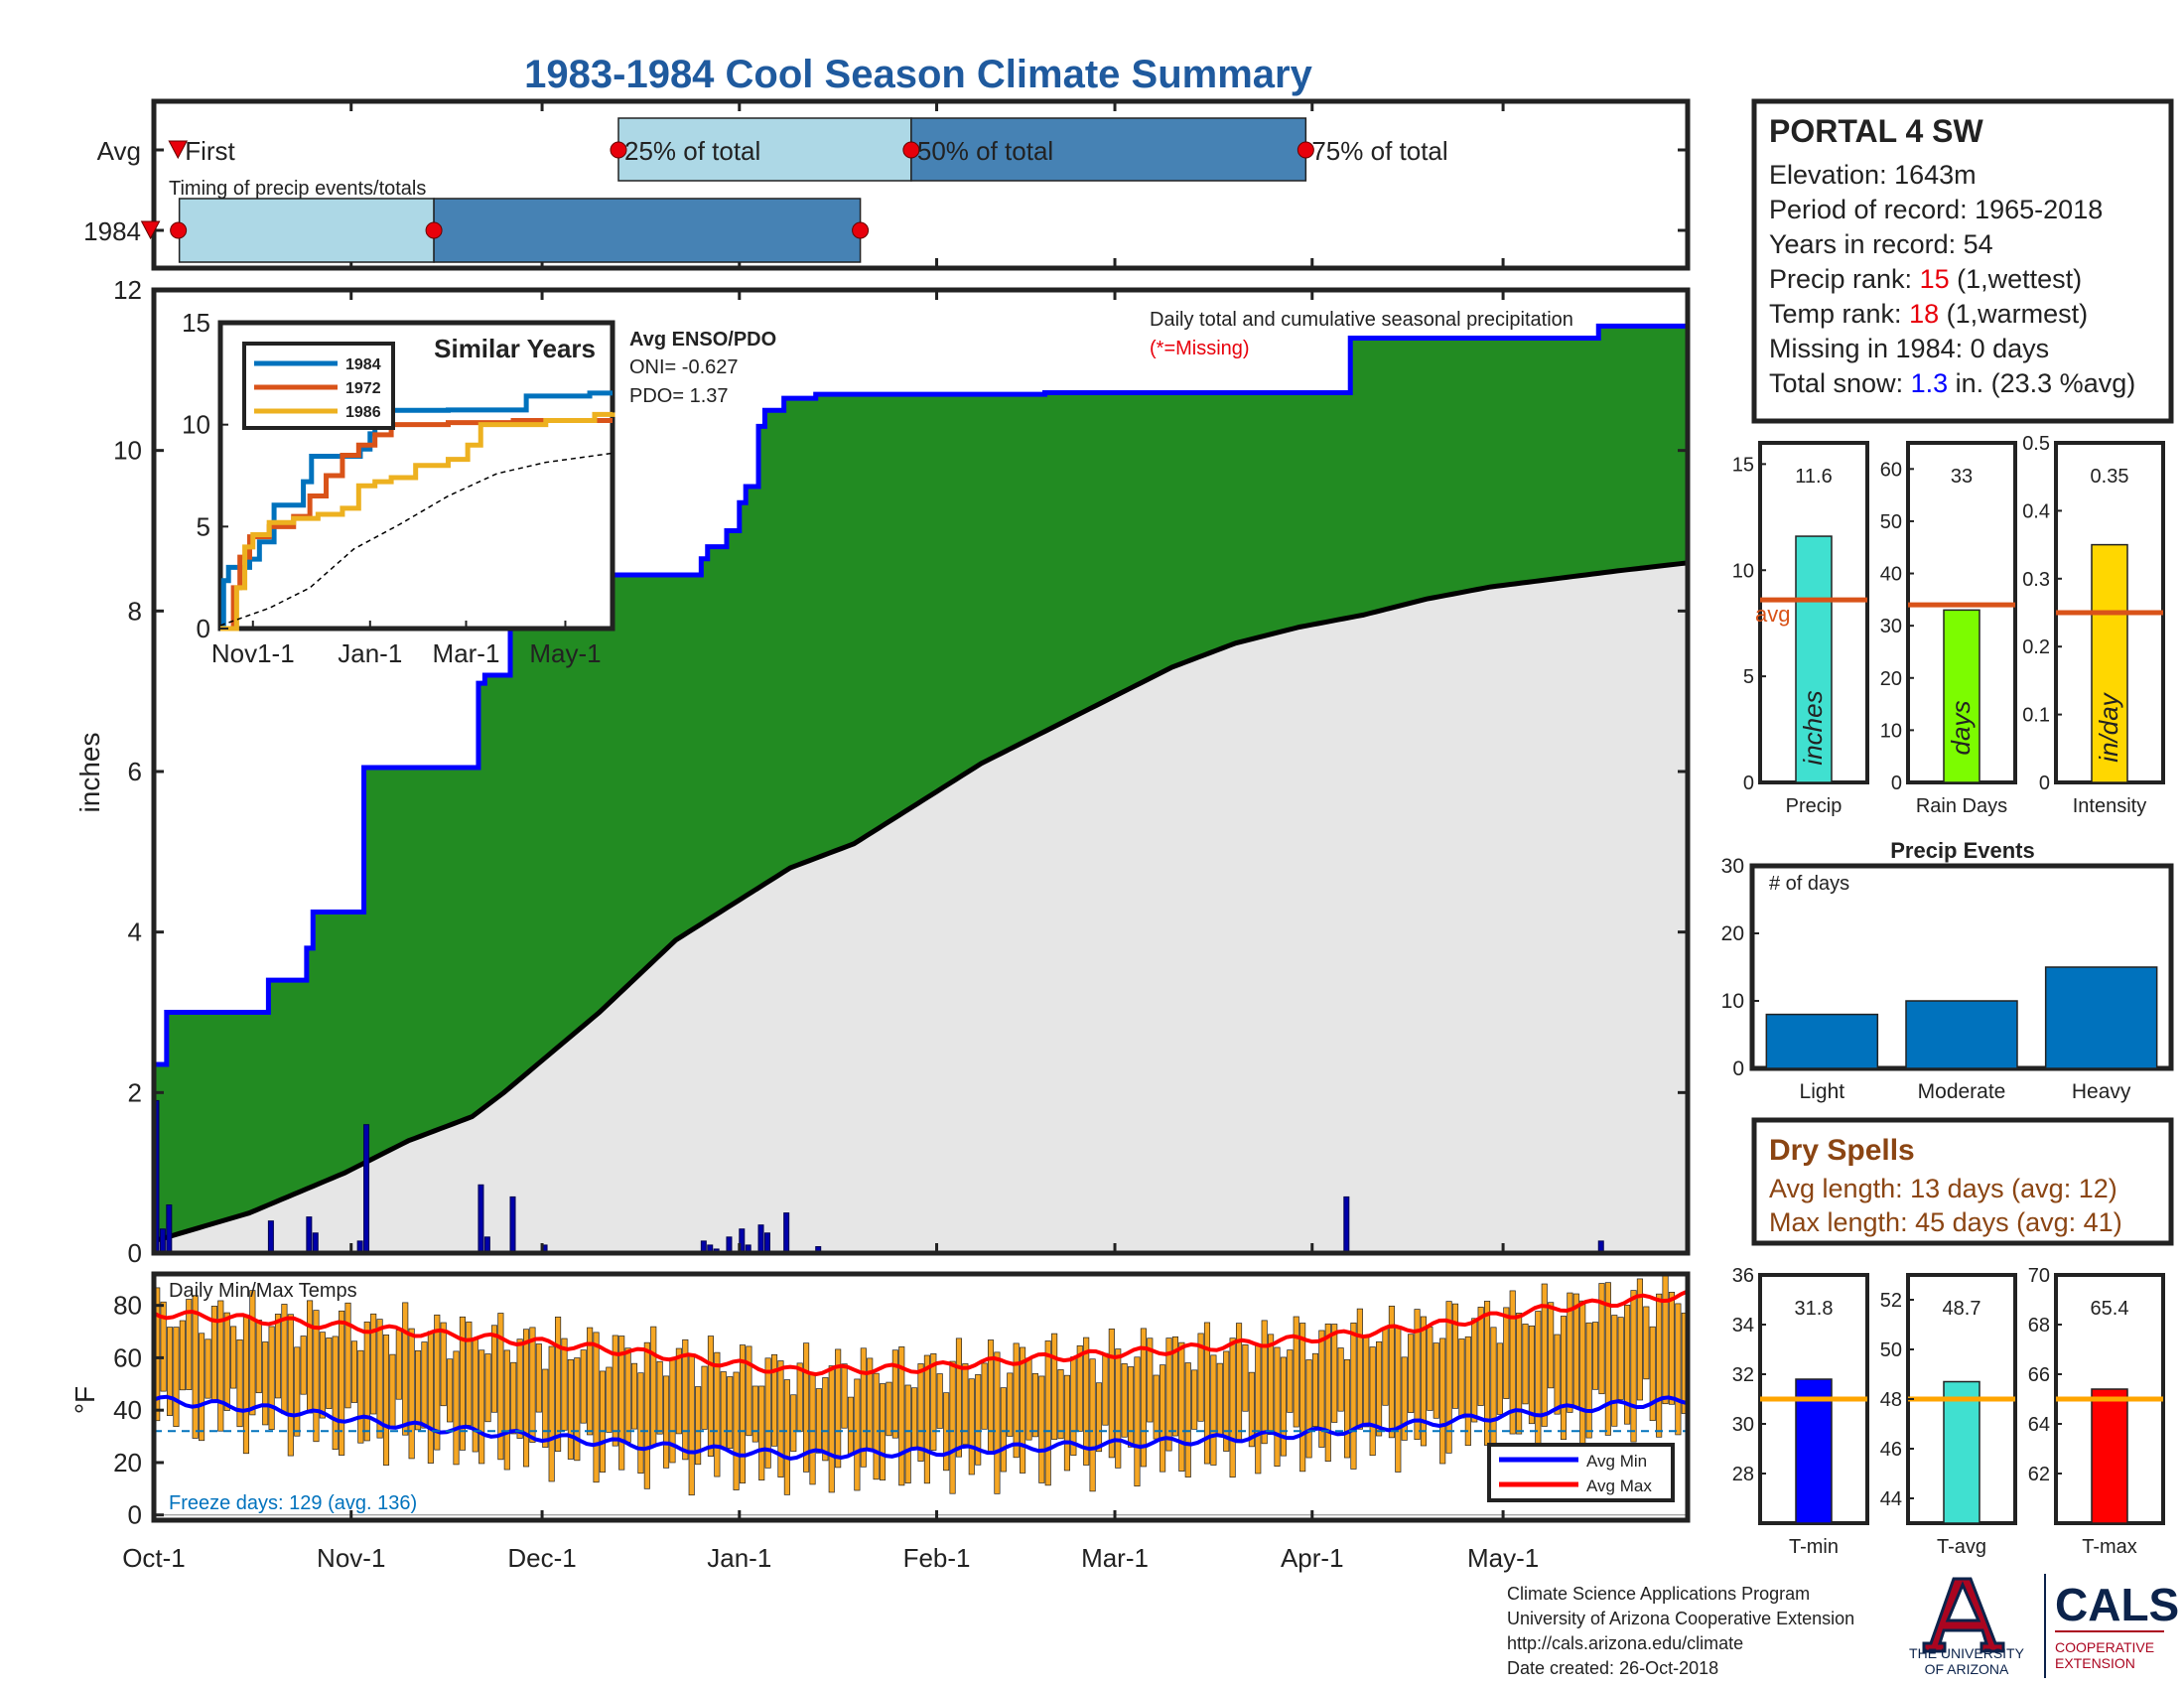 The image size is (2184, 1688). Describe the element at coordinates (127, 1462) in the screenshot. I see `temp-y-tick-label: 20` at that location.